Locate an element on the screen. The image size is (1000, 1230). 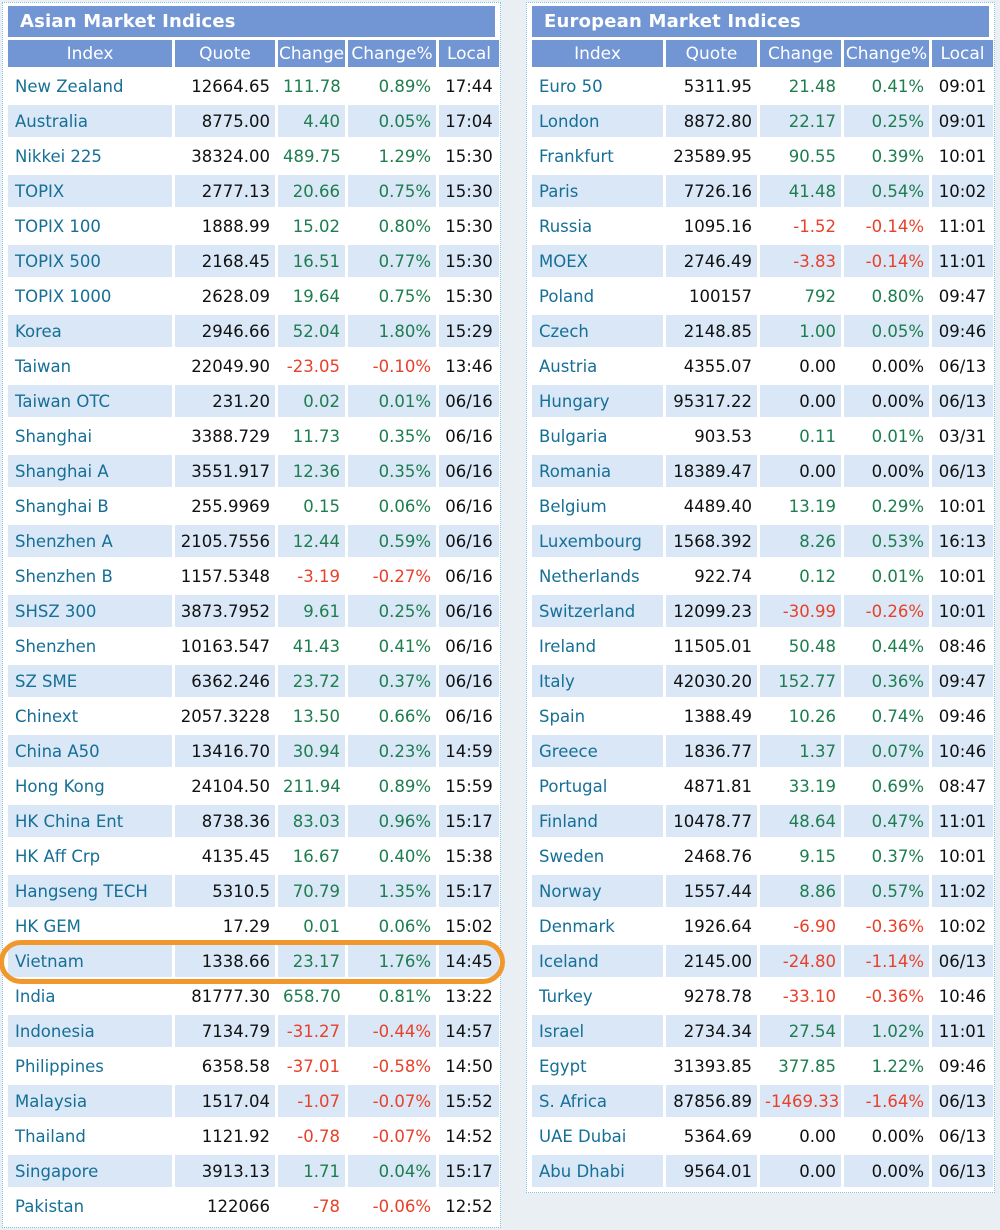
index-name: Portugal is located at coordinates (597, 786).